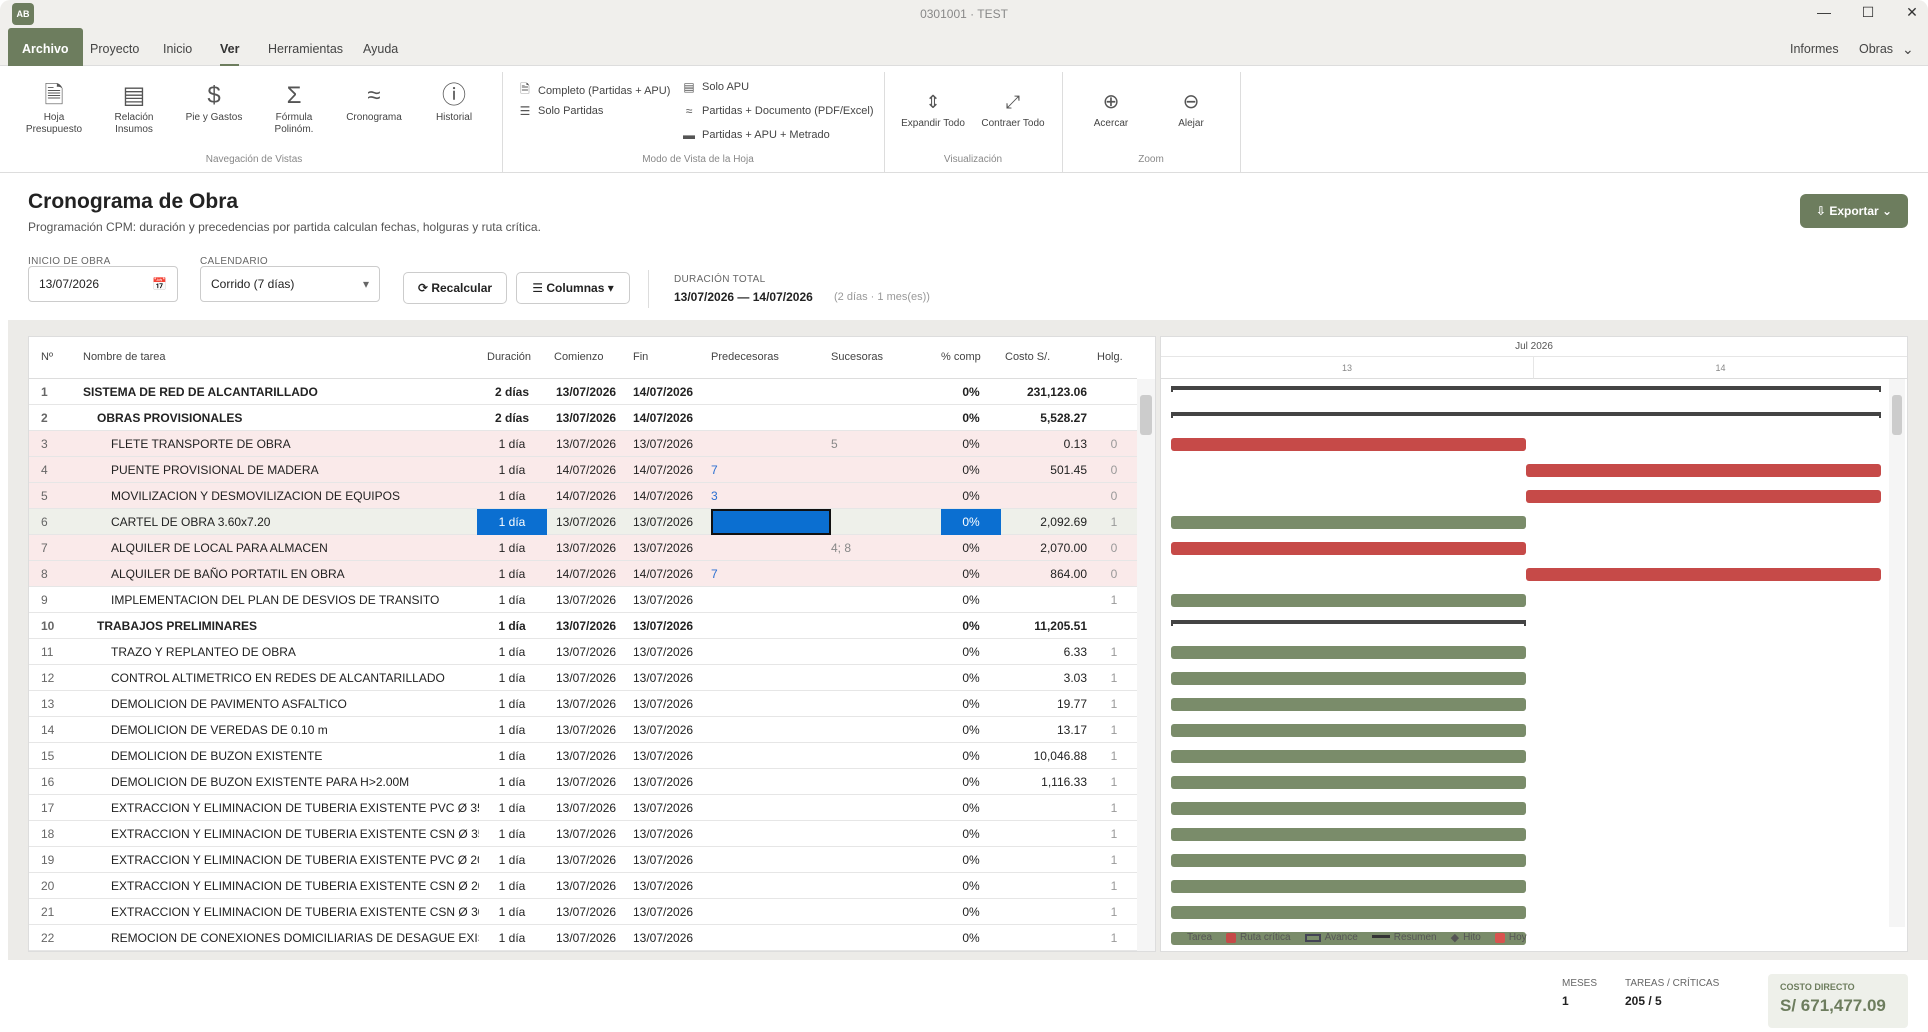 Image resolution: width=1928 pixels, height=1032 pixels. What do you see at coordinates (381, 49) in the screenshot?
I see `menu-ayuda: Ayuda` at bounding box center [381, 49].